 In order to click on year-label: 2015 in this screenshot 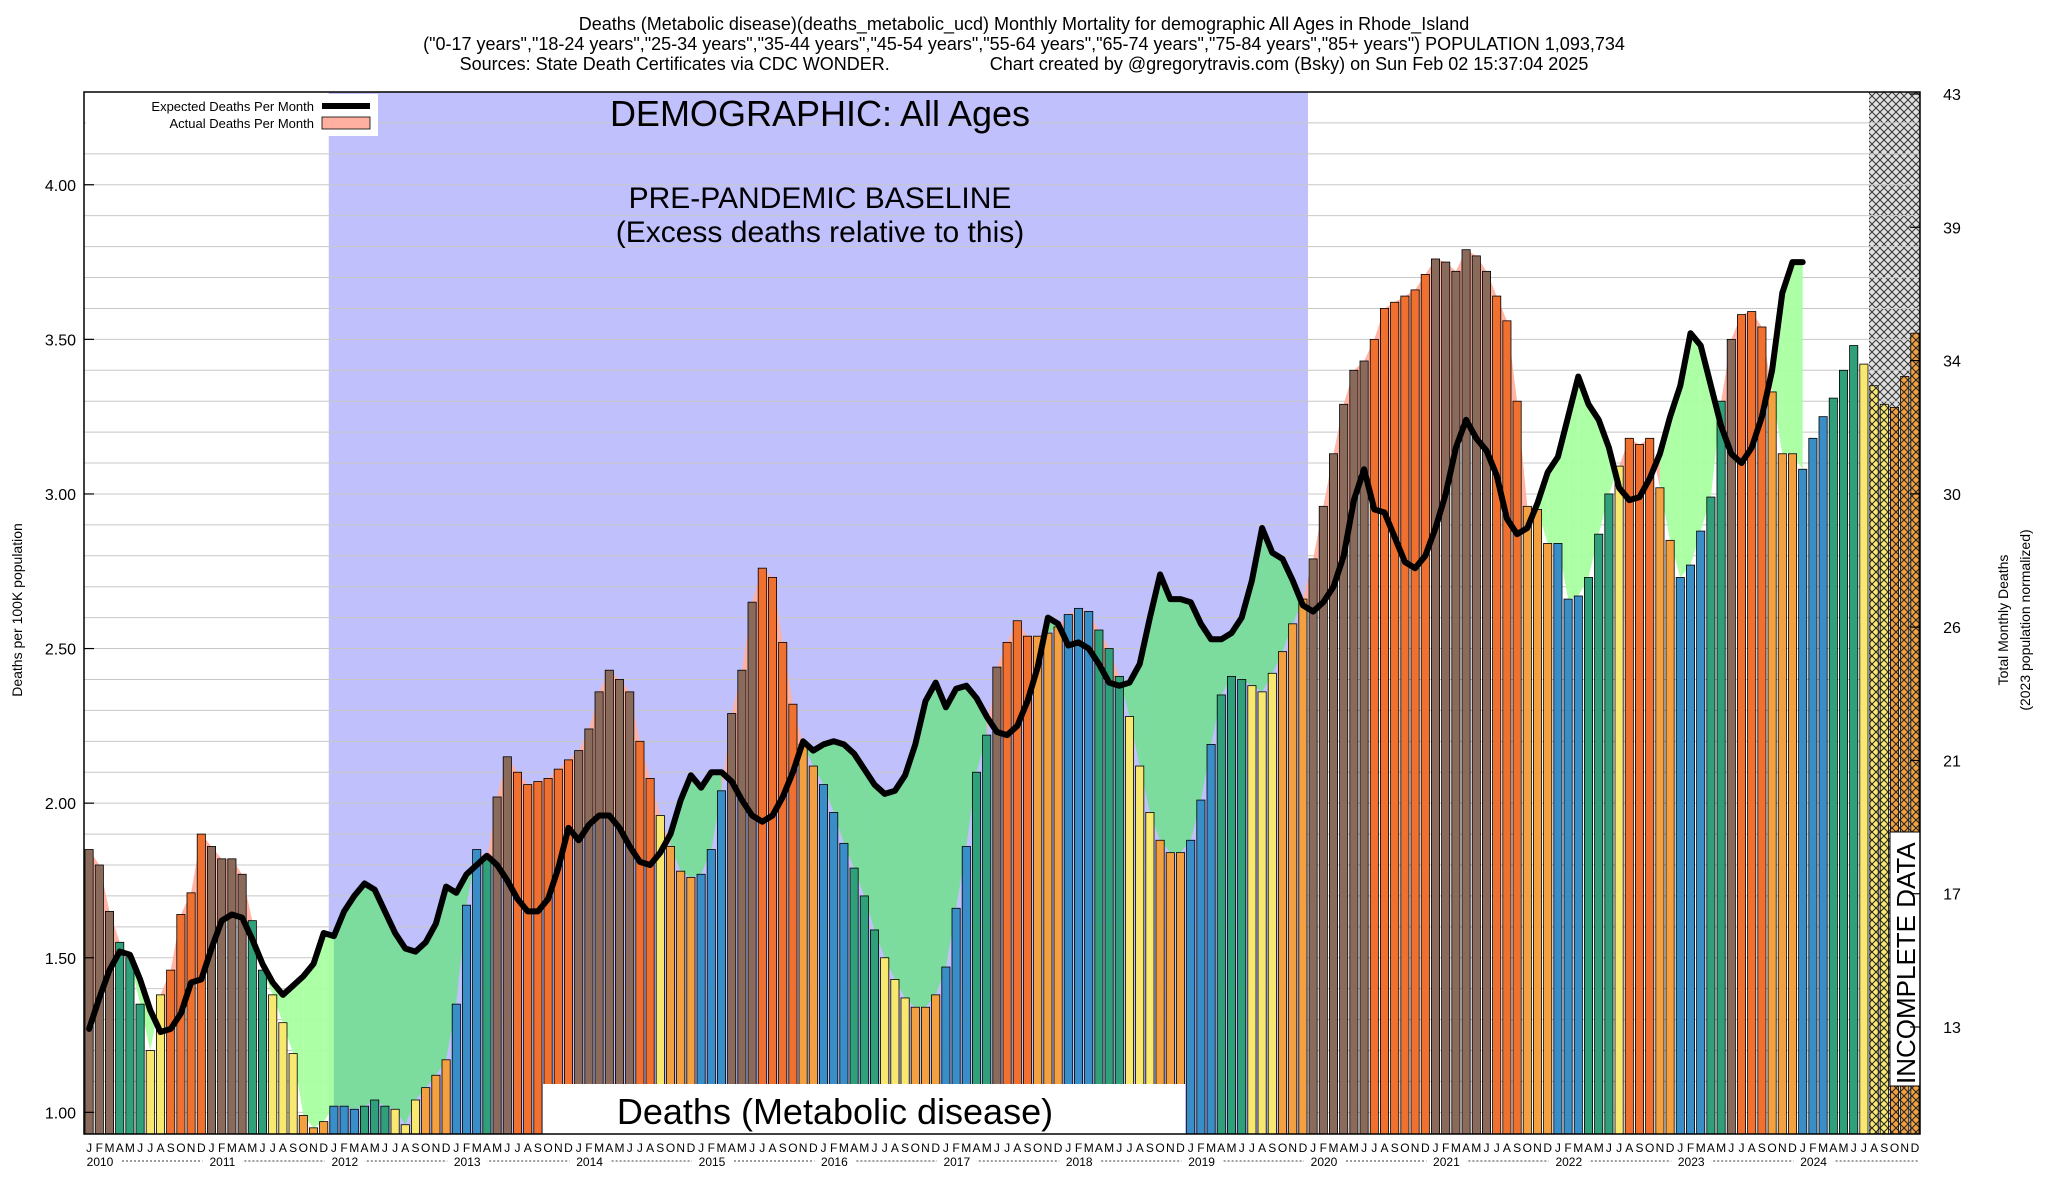, I will do `click(712, 1162)`.